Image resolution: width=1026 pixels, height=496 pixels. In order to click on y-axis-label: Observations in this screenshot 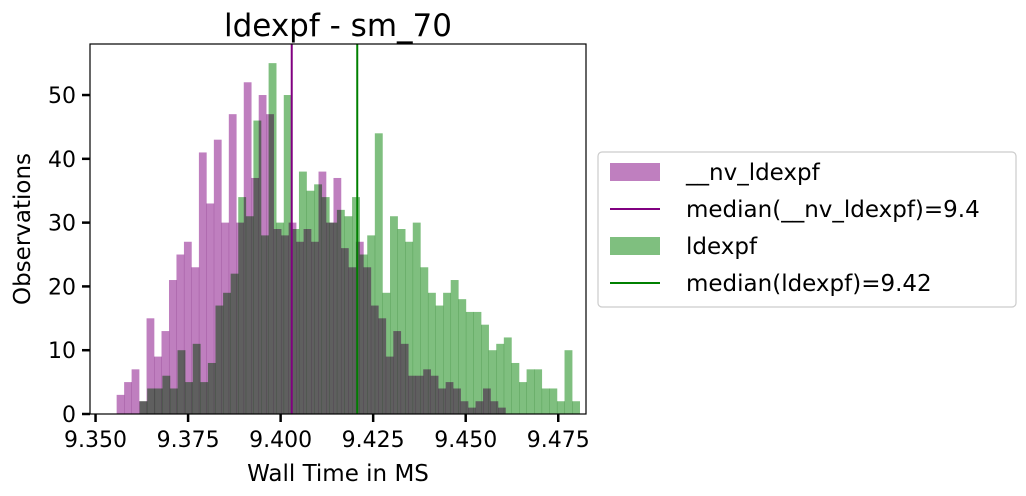, I will do `click(23, 229)`.